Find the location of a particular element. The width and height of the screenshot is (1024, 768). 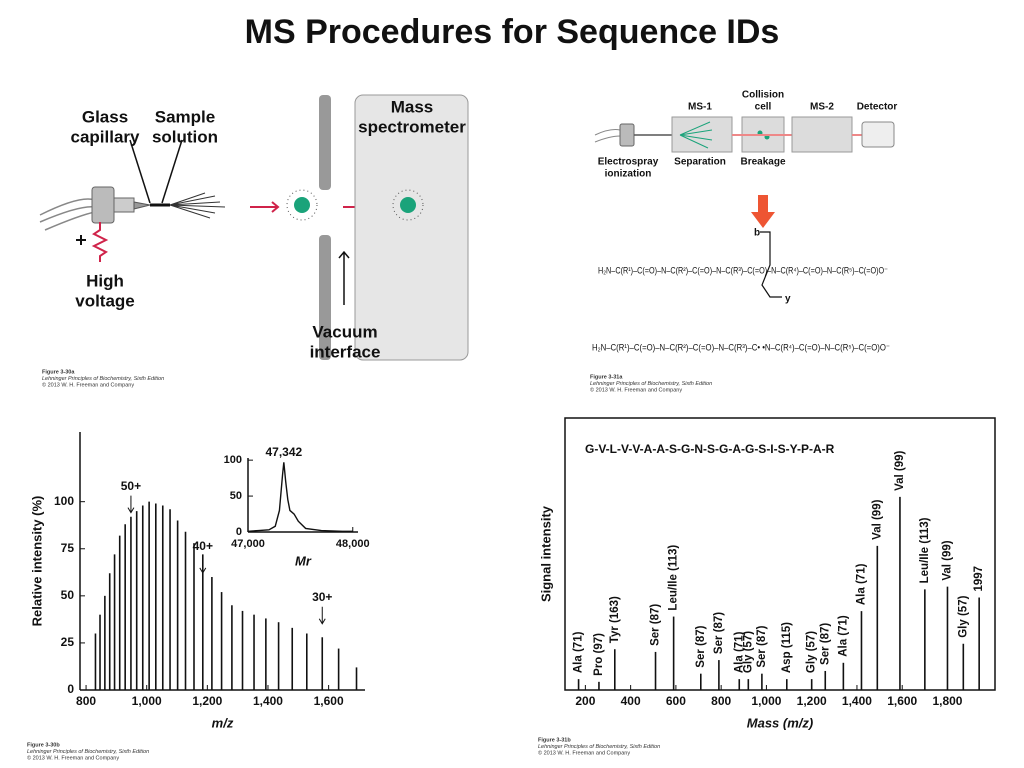

x-axis-label: Mr is located at coordinates (303, 560).